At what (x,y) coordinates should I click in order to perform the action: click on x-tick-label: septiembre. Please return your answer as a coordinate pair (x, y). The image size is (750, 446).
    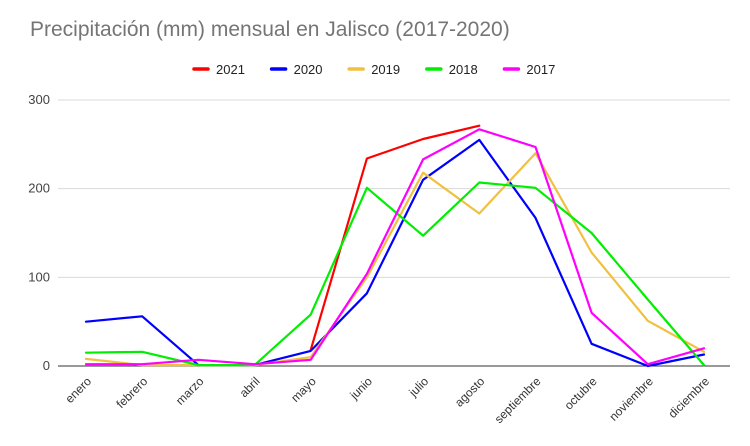
    Looking at the image, I should click on (518, 400).